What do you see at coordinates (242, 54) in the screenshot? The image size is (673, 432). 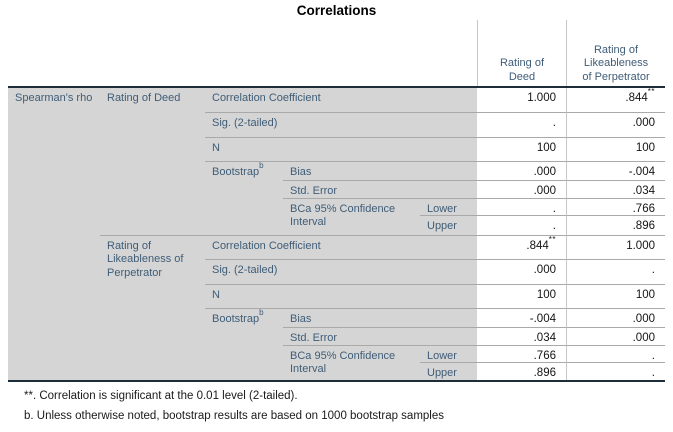 I see `header-spacer` at bounding box center [242, 54].